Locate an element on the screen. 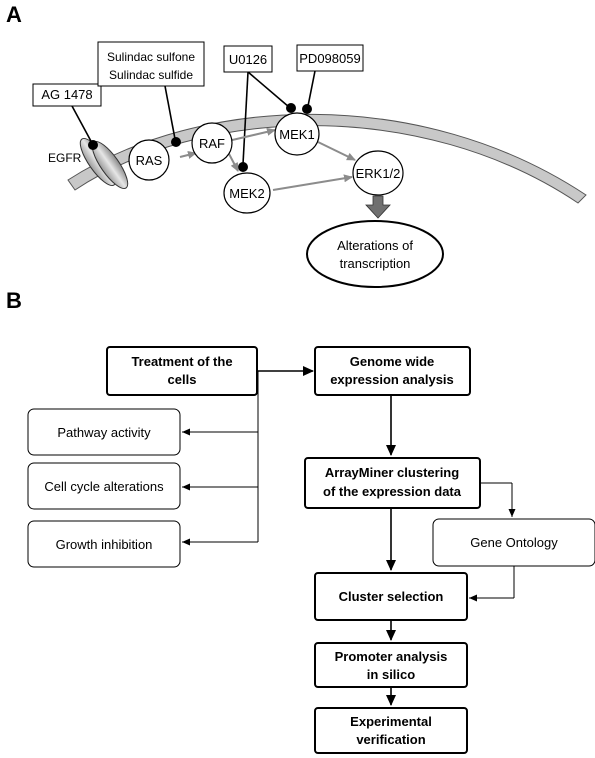 Image resolution: width=595 pixels, height=758 pixels. pd098059-label: PD098059 is located at coordinates (329, 58).